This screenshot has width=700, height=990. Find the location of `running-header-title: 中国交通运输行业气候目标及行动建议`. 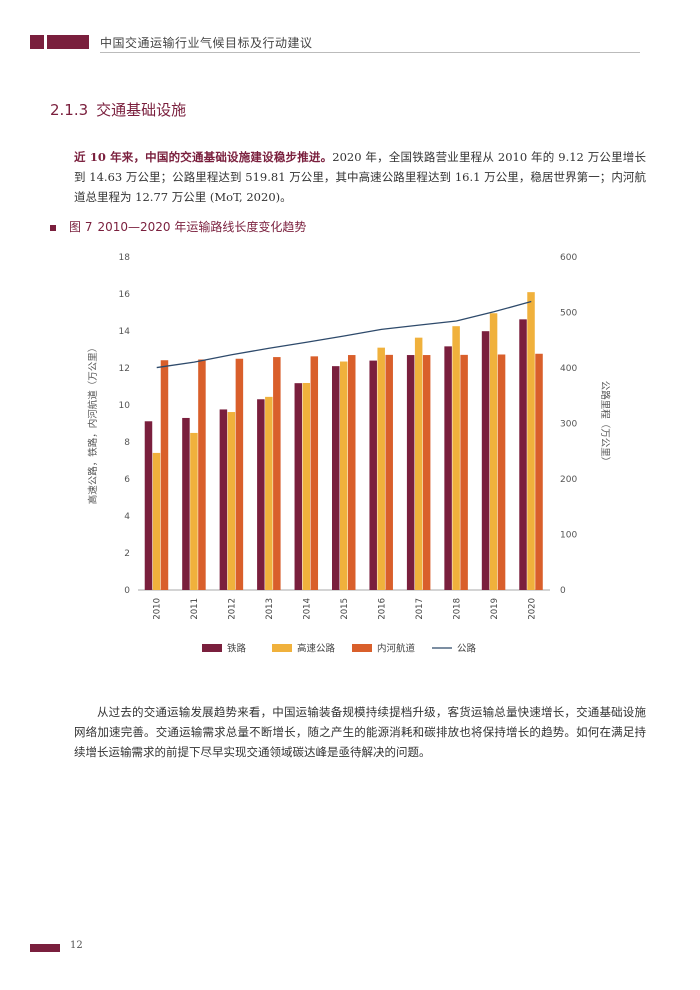

running-header-title: 中国交通运输行业气候目标及行动建议 is located at coordinates (206, 43).